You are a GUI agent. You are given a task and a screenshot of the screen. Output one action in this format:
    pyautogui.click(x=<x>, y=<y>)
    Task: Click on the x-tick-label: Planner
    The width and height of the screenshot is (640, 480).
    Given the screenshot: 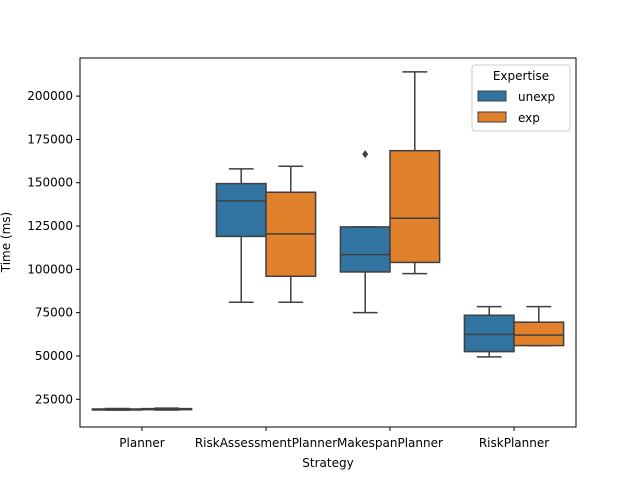 What is the action you would take?
    pyautogui.click(x=142, y=443)
    